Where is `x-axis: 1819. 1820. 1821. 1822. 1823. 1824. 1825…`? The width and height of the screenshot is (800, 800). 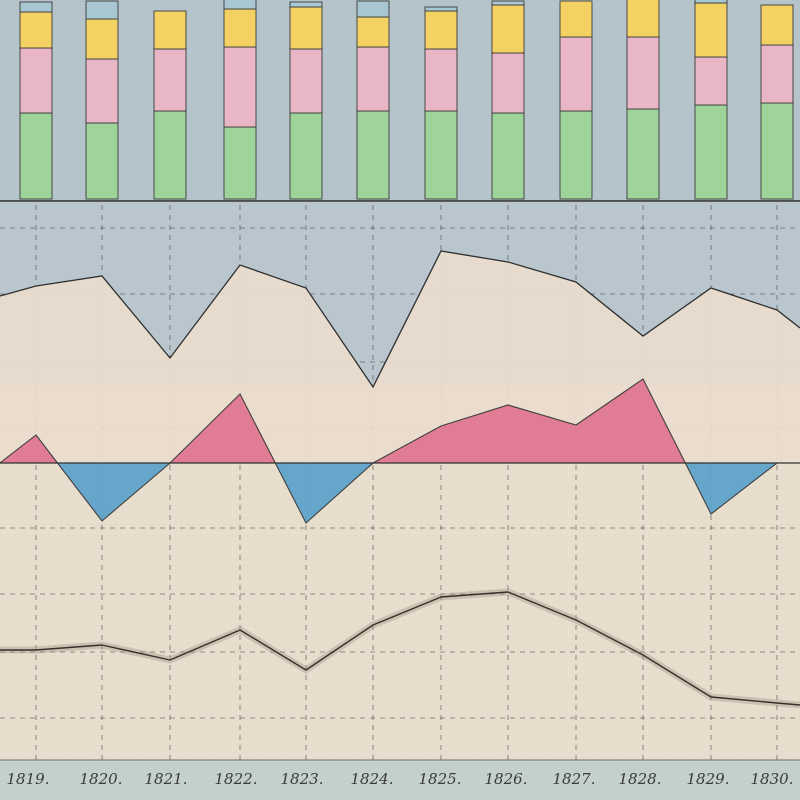
x-axis: 1819. 1820. 1821. 1822. 1823. 1824. 1825… is located at coordinates (400, 779).